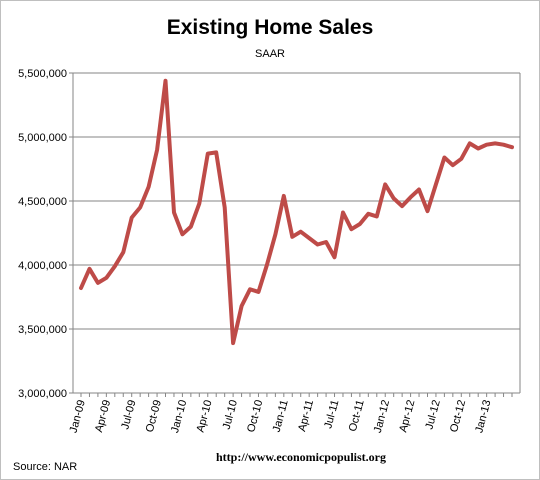 The image size is (540, 480). I want to click on x-tick-label: Oct-12, so click(458, 416).